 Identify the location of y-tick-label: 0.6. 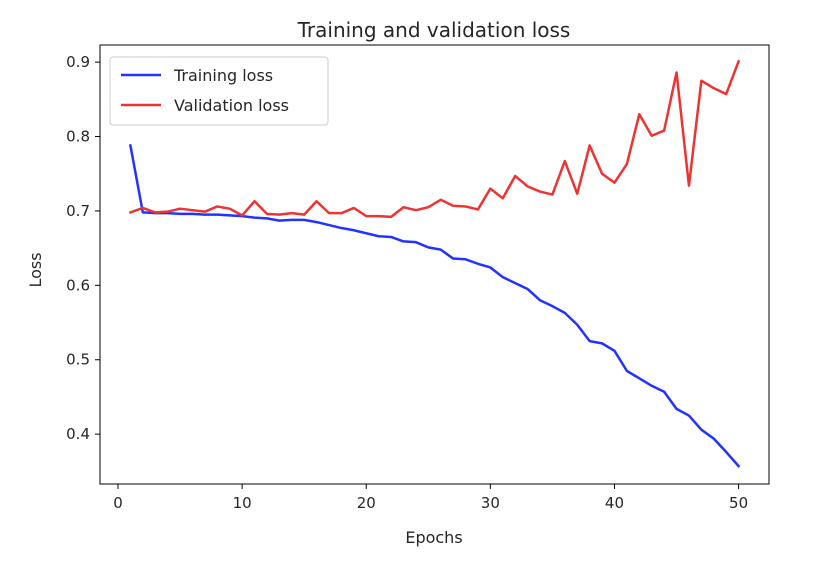
(78, 285).